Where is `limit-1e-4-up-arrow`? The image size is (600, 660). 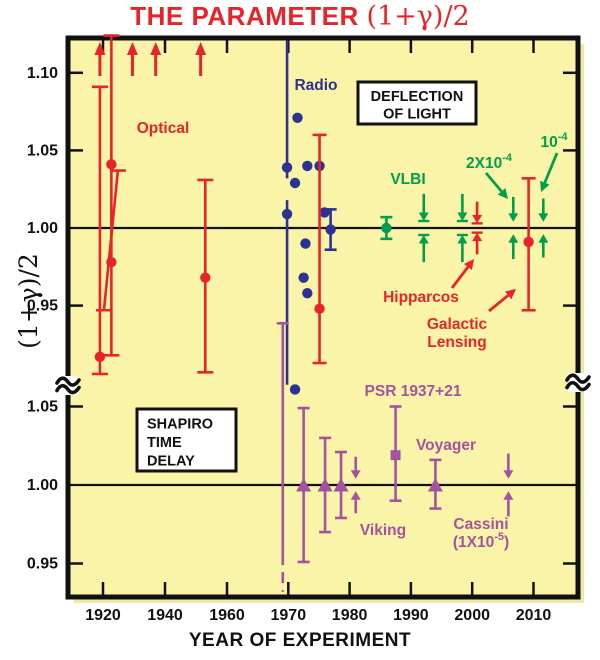 limit-1e-4-up-arrow is located at coordinates (543, 238).